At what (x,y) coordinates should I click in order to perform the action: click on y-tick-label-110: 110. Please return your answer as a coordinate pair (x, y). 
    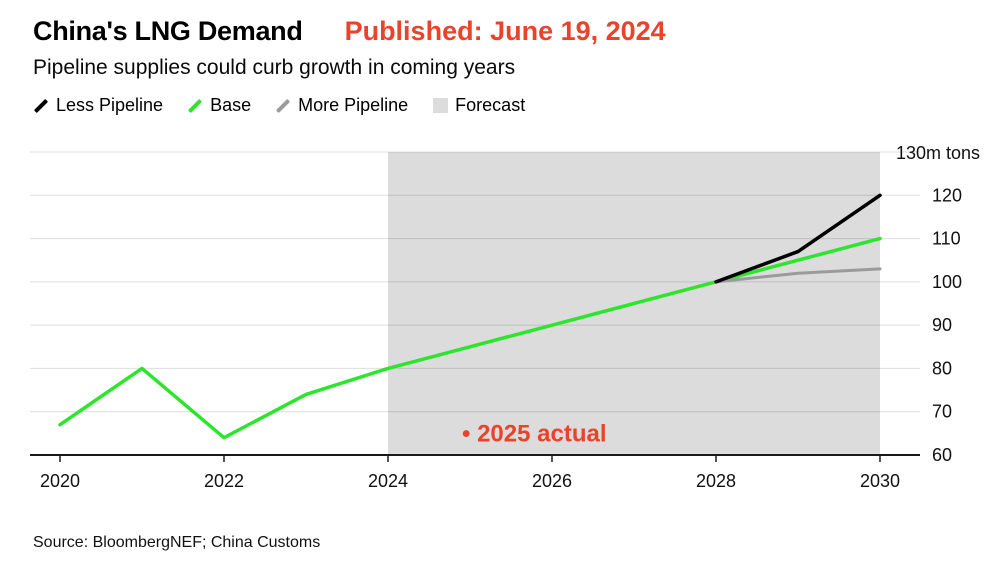
    Looking at the image, I should click on (946, 239).